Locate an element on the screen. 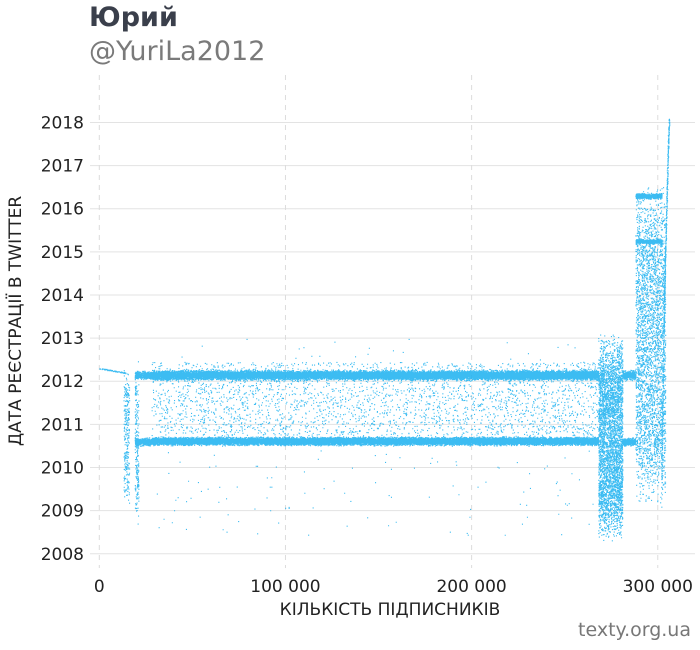  y-tick-label: 2015 is located at coordinates (62, 253).